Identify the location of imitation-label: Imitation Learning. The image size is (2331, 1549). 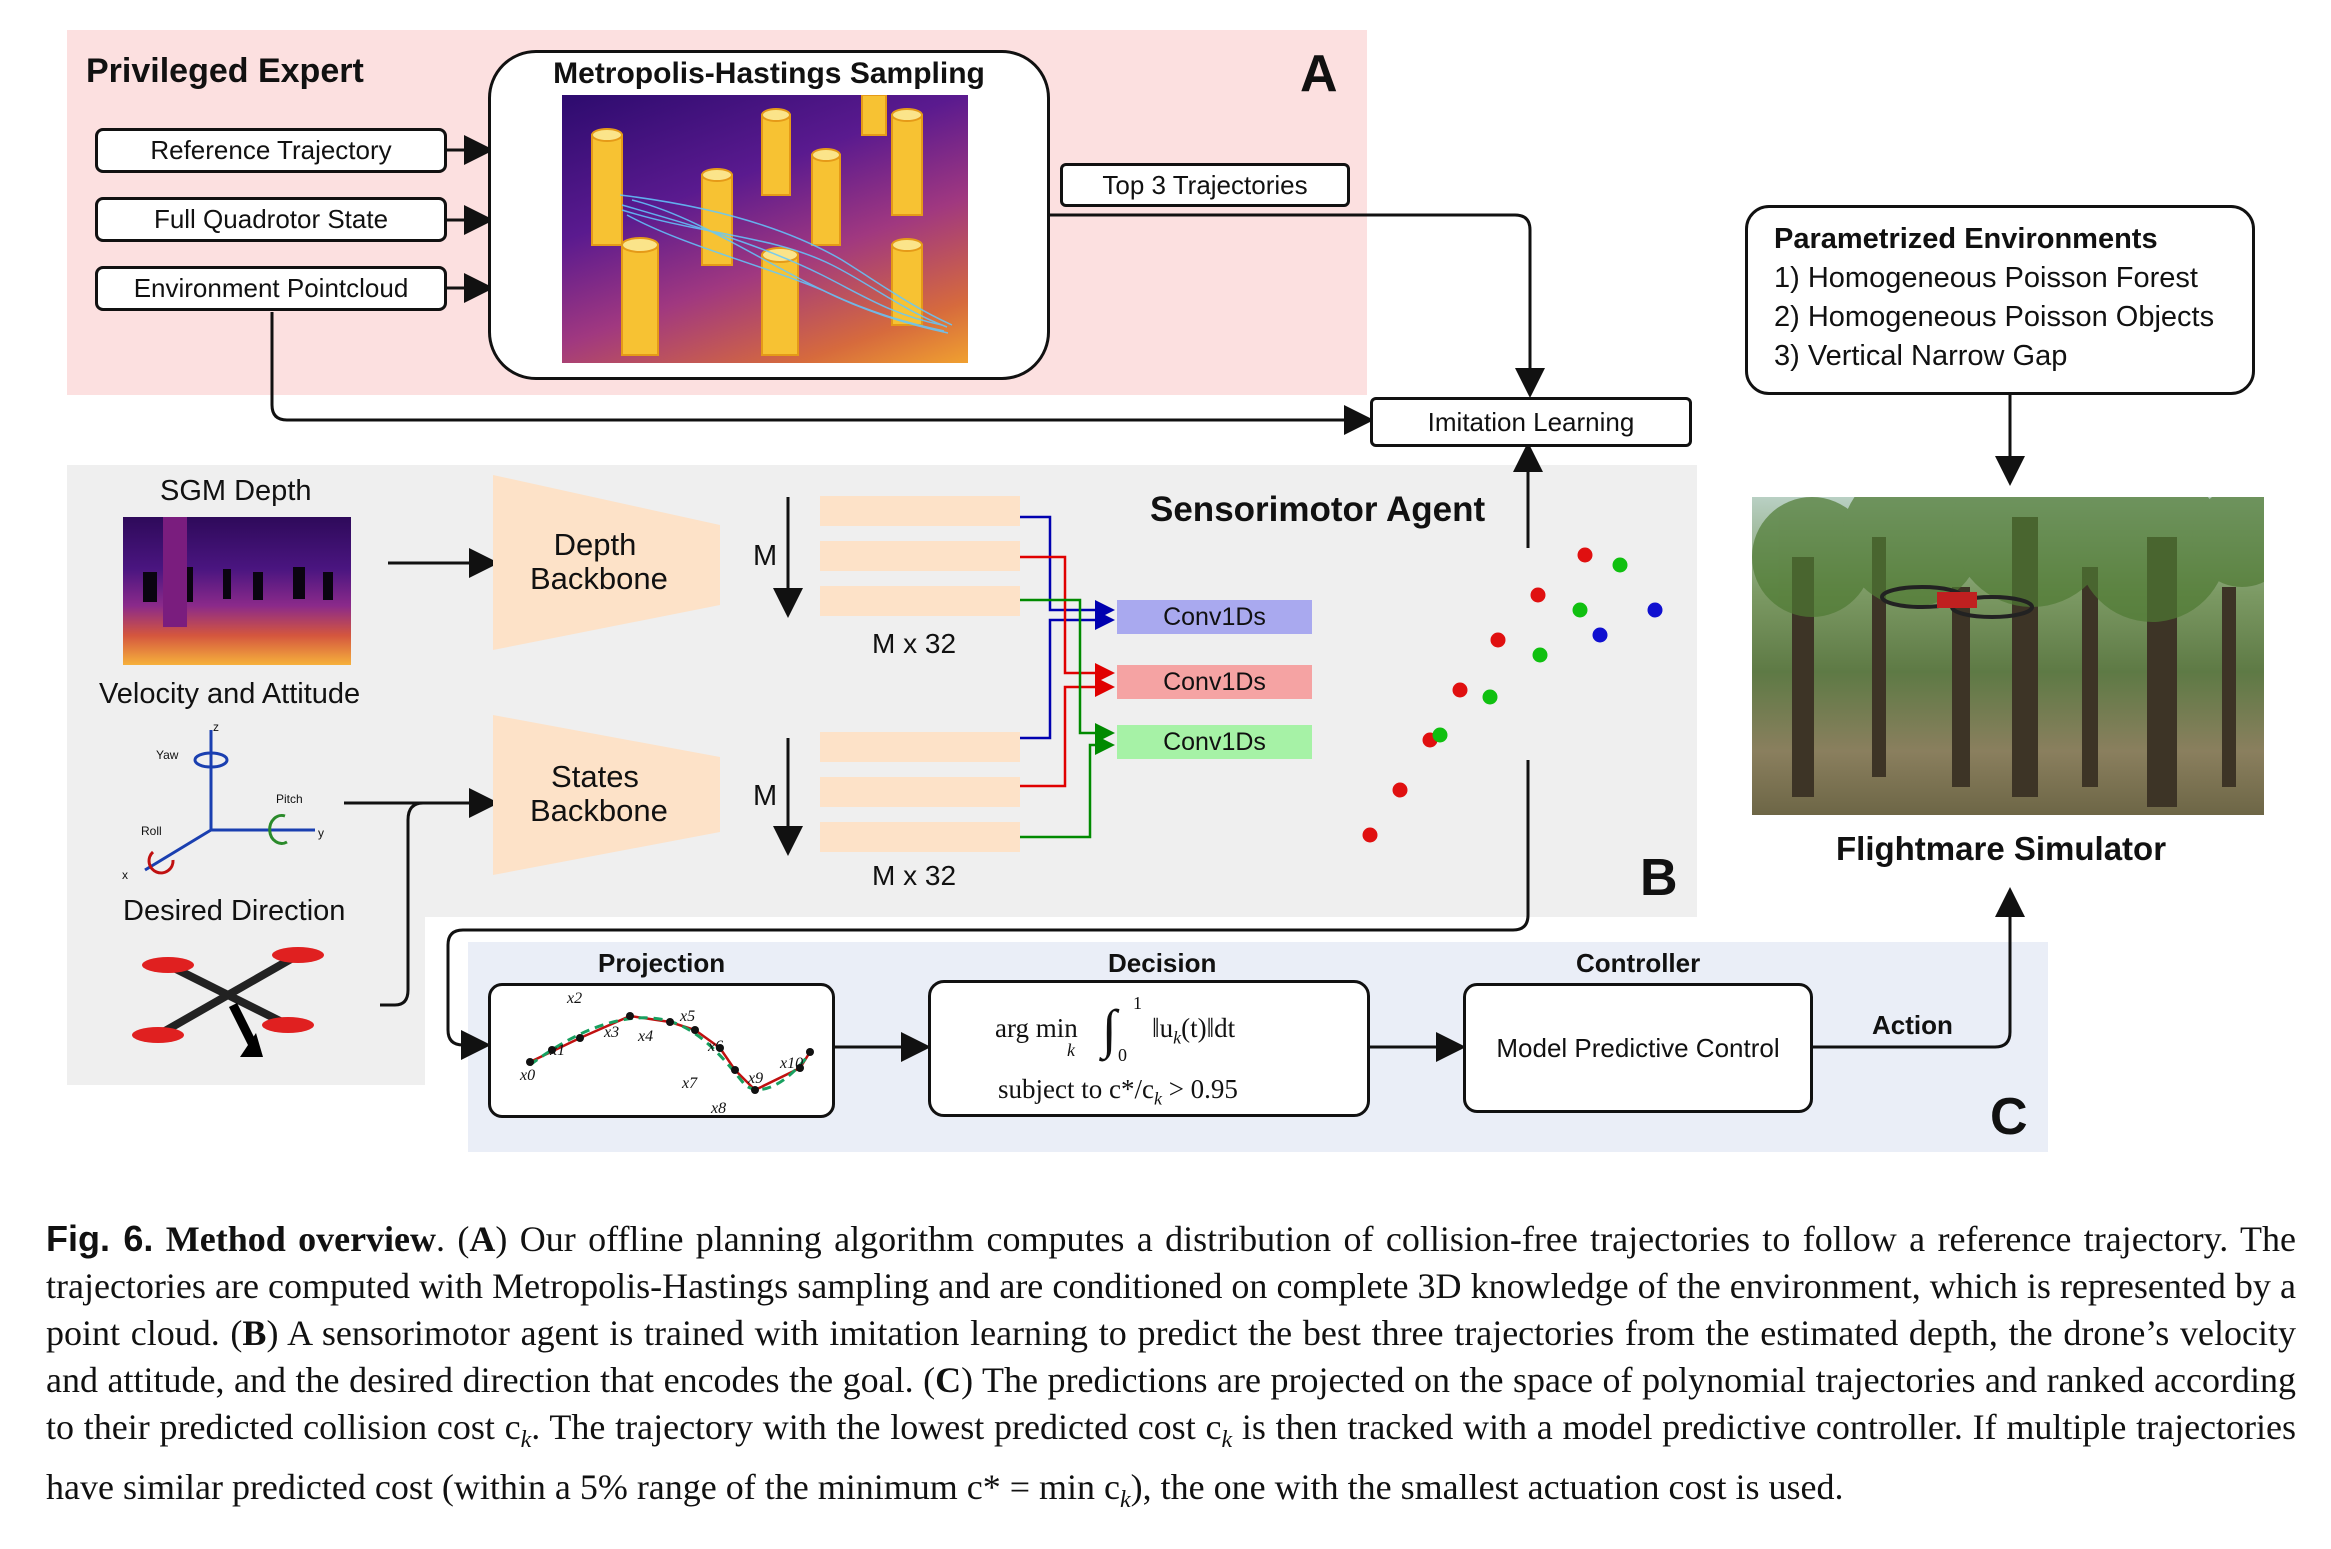
(1531, 421).